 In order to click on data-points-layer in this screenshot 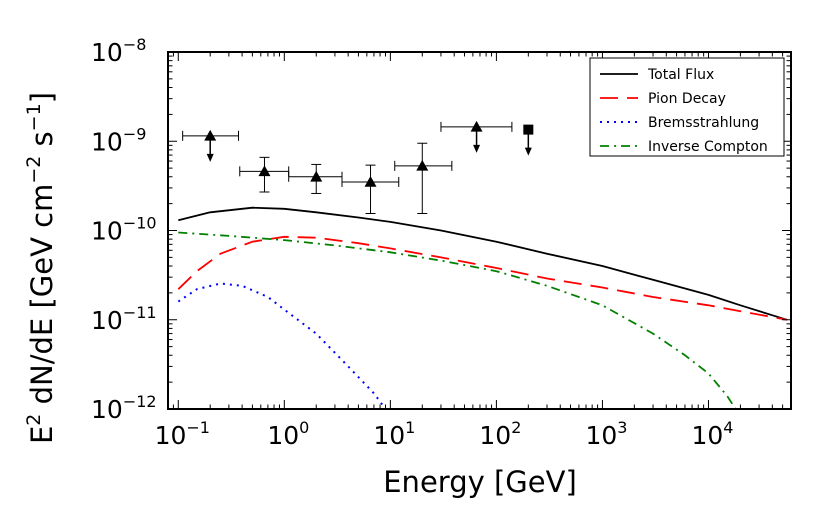, I will do `click(358, 167)`.